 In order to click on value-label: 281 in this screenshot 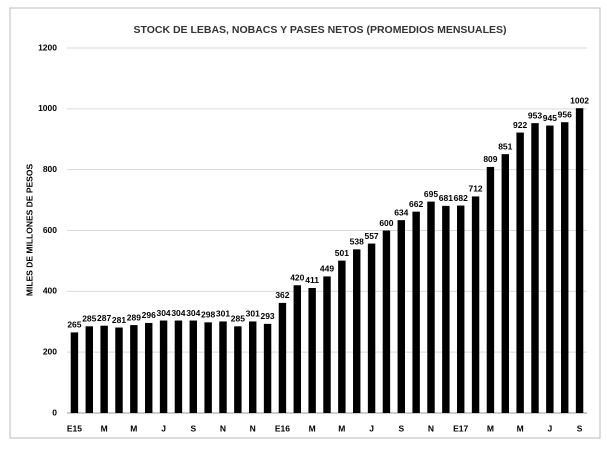, I will do `click(119, 320)`.